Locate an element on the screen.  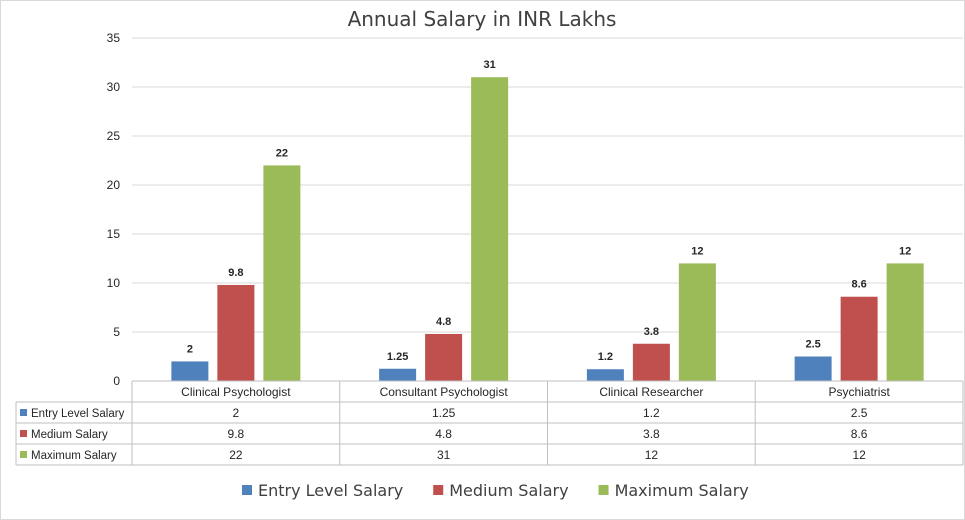
data-label-maximum-salary-clinical-researcher: 12 is located at coordinates (697, 251).